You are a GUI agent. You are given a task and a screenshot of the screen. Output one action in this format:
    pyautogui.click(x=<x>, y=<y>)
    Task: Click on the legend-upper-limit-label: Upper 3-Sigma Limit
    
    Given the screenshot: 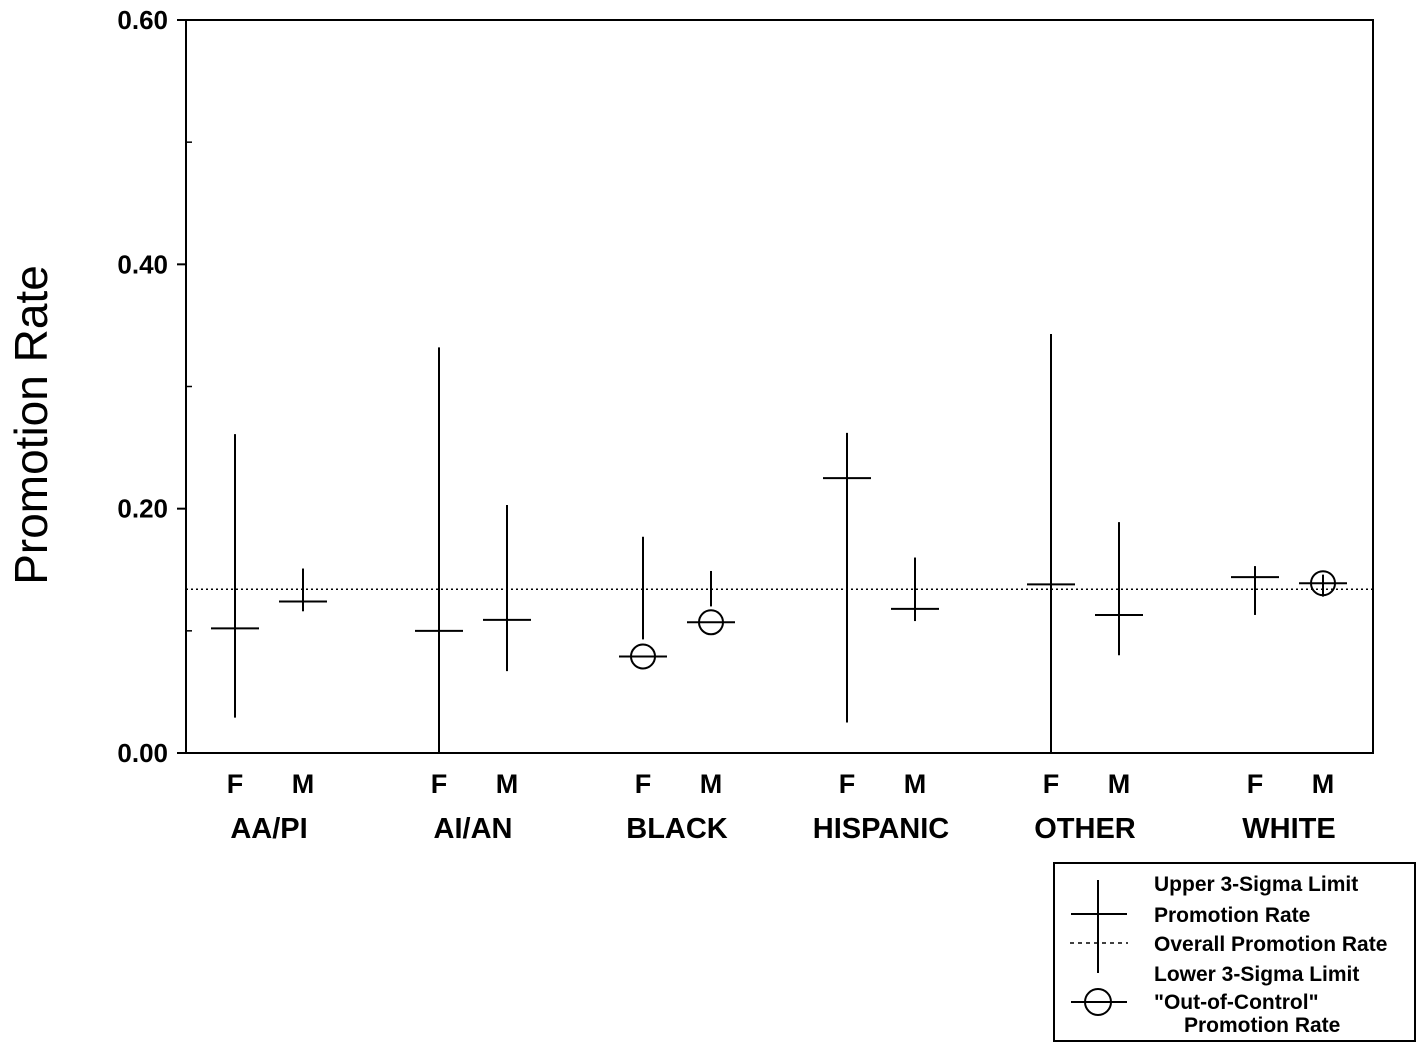 What is the action you would take?
    pyautogui.click(x=1256, y=884)
    